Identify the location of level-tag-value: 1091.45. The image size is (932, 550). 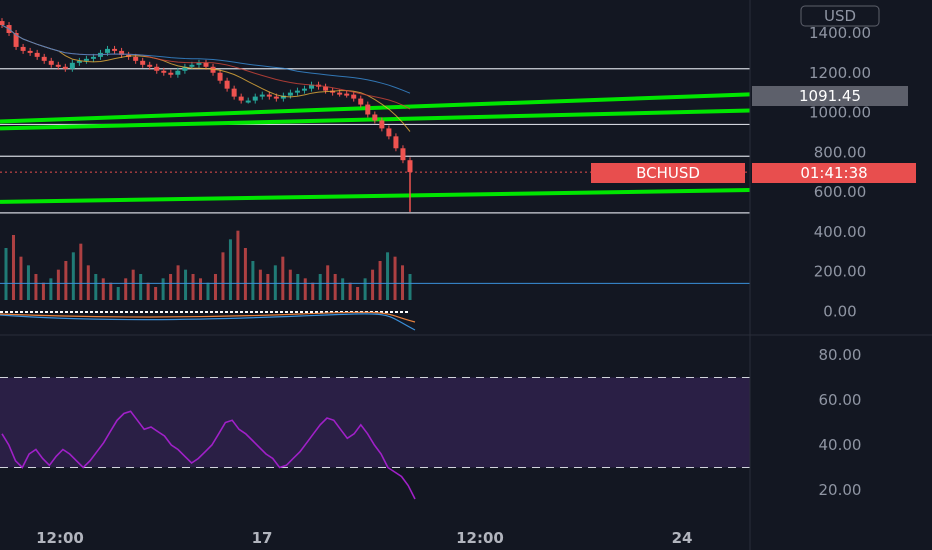
(830, 96).